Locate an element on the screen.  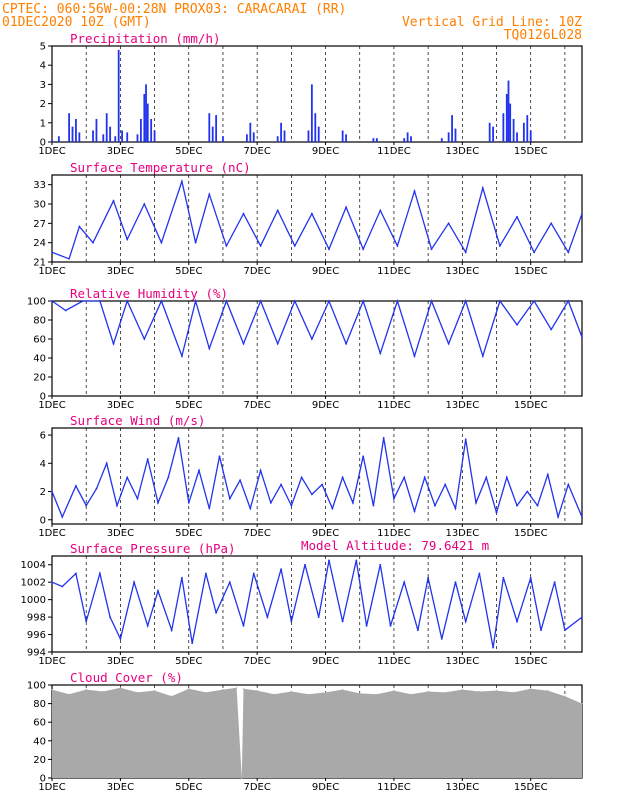
y-tick-label: 30 is located at coordinates (39, 205).